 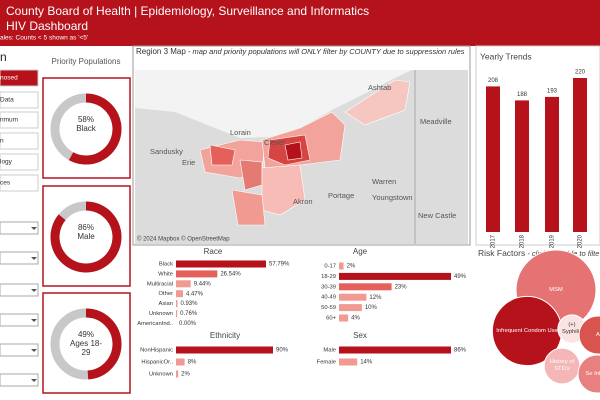 What do you see at coordinates (230, 274) in the screenshot?
I see `hbar-value-label: 26.54%` at bounding box center [230, 274].